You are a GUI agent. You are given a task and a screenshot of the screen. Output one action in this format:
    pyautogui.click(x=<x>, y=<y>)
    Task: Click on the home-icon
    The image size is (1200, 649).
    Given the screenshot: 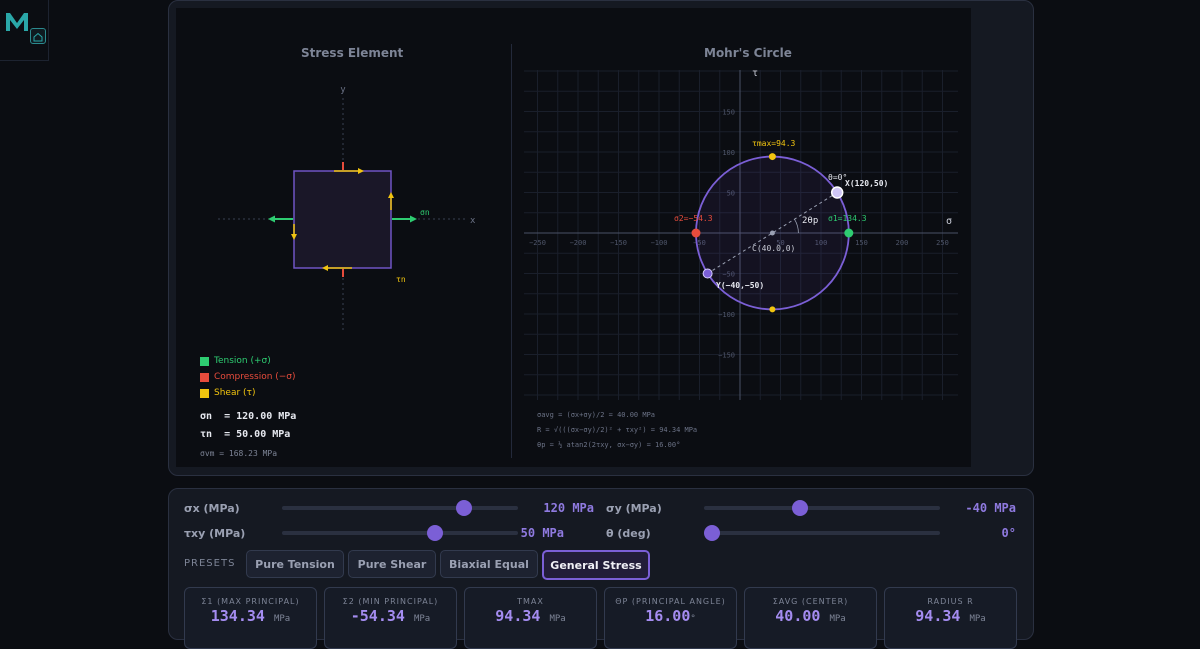 What is the action you would take?
    pyautogui.click(x=38, y=37)
    